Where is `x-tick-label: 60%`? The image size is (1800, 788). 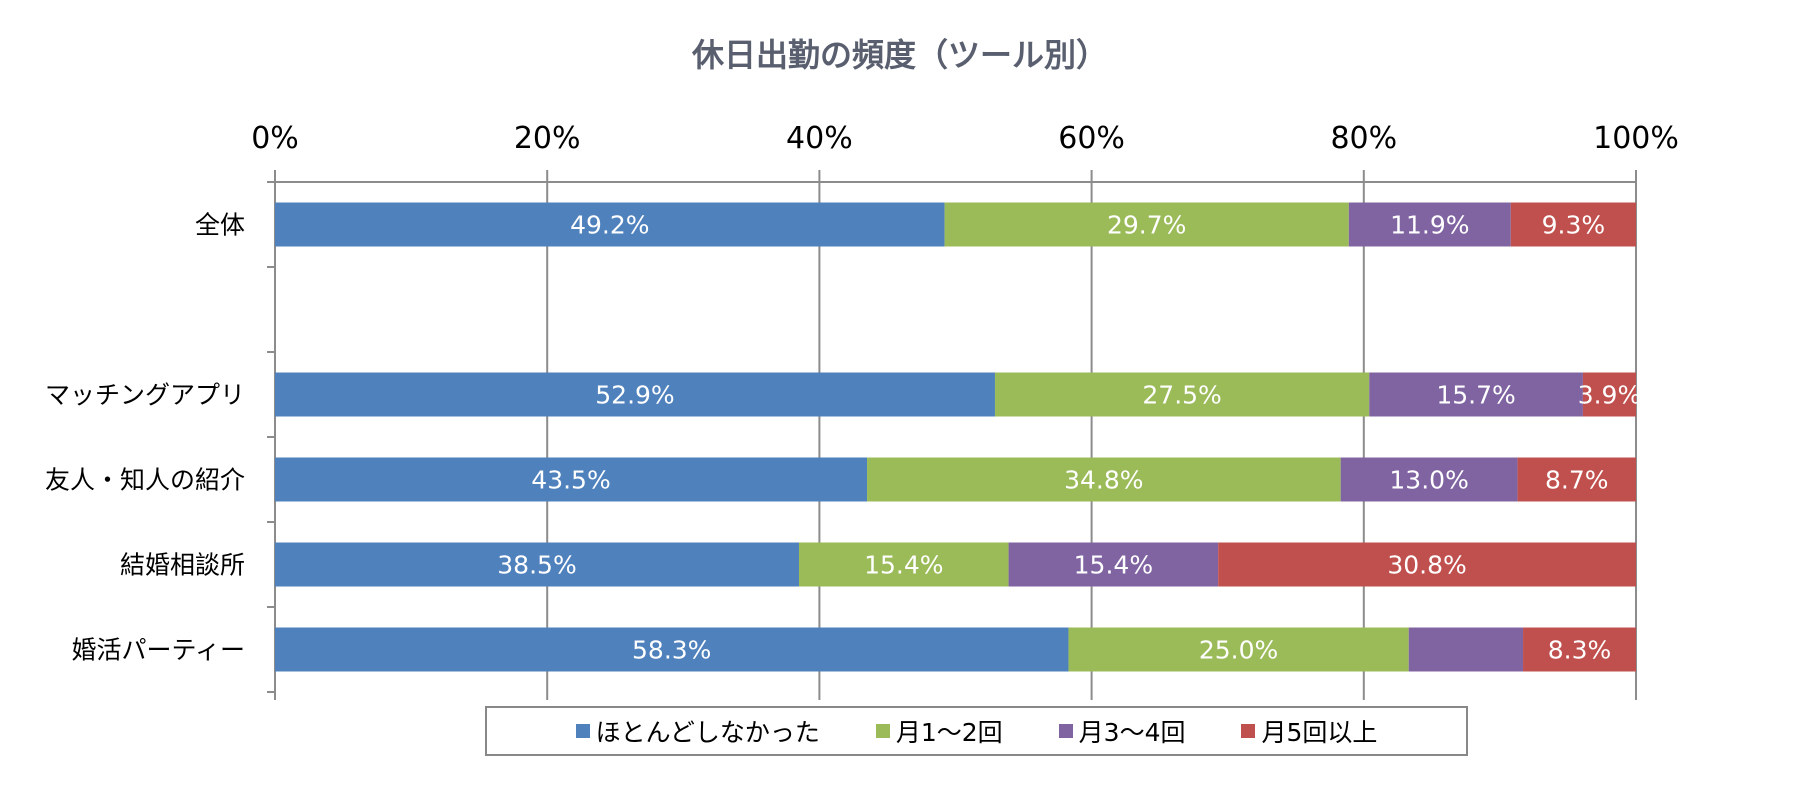
x-tick-label: 60% is located at coordinates (1091, 138).